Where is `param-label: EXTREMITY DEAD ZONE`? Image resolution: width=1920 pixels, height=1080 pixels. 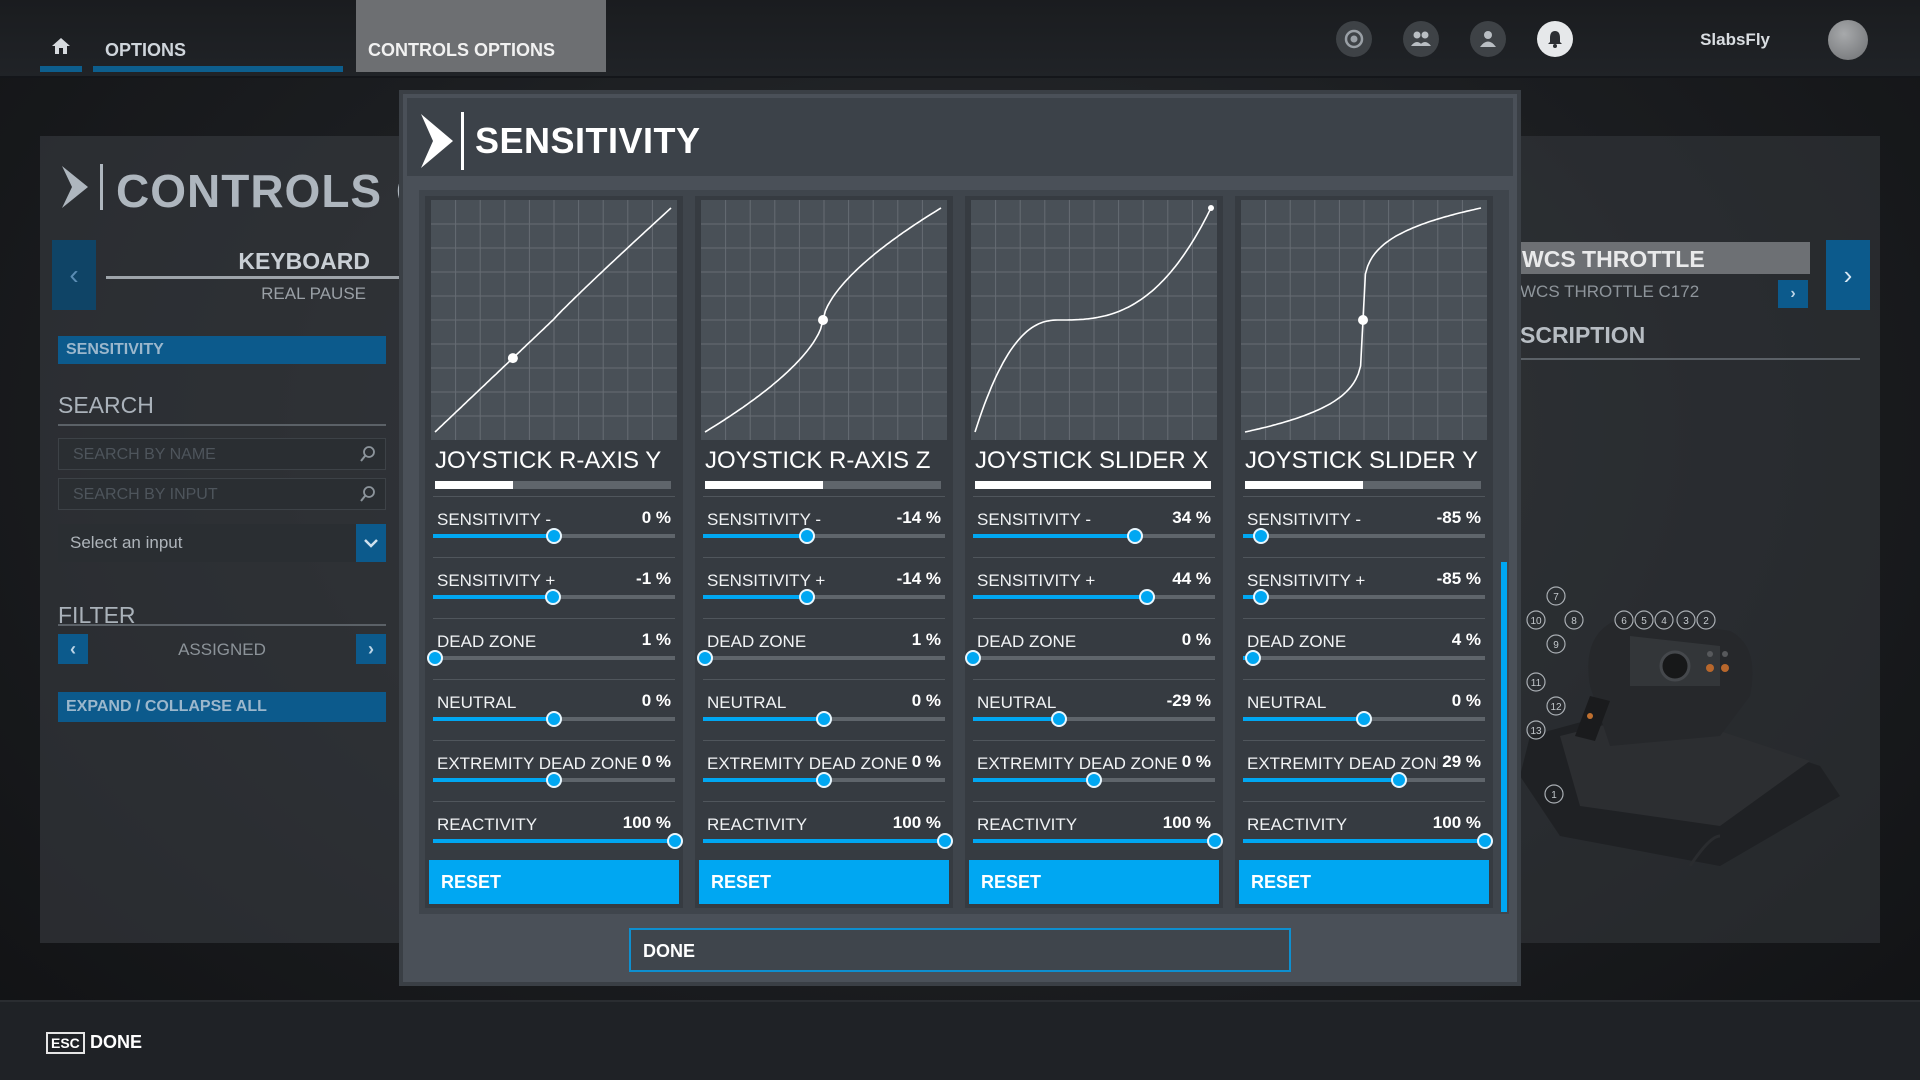 param-label: EXTREMITY DEAD ZONE is located at coordinates (1077, 763).